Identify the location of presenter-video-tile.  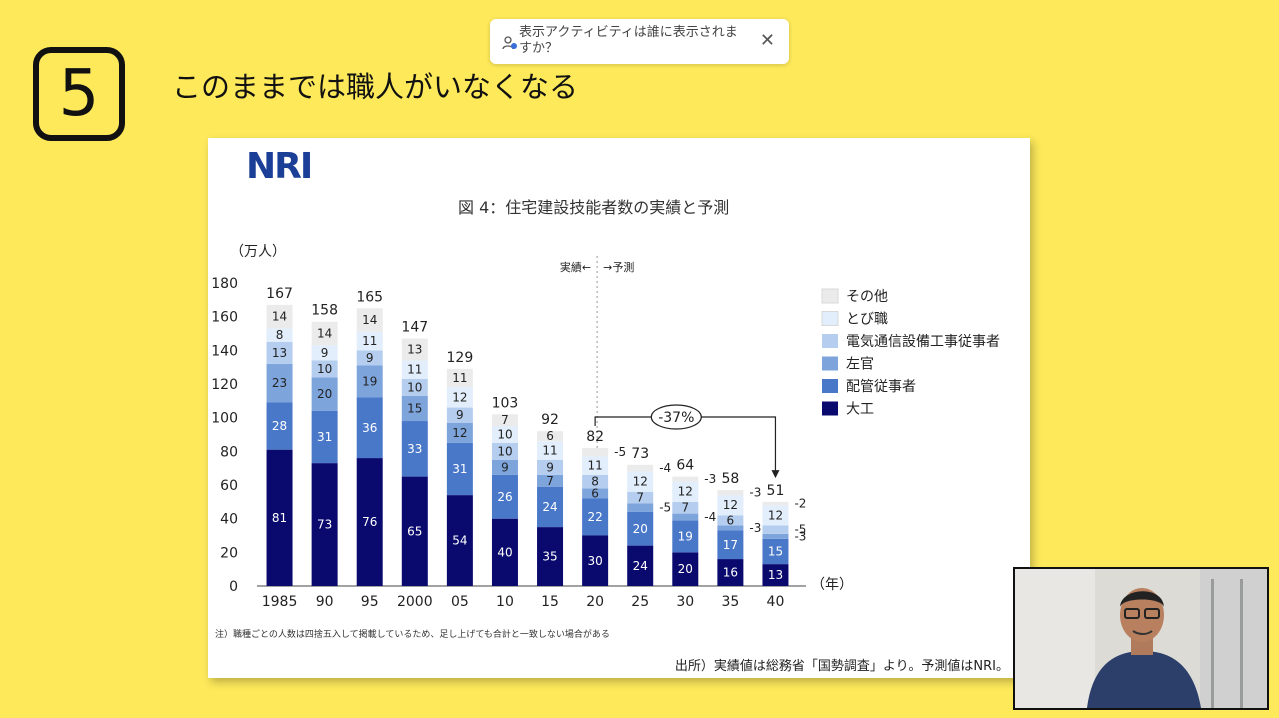
(1141, 638).